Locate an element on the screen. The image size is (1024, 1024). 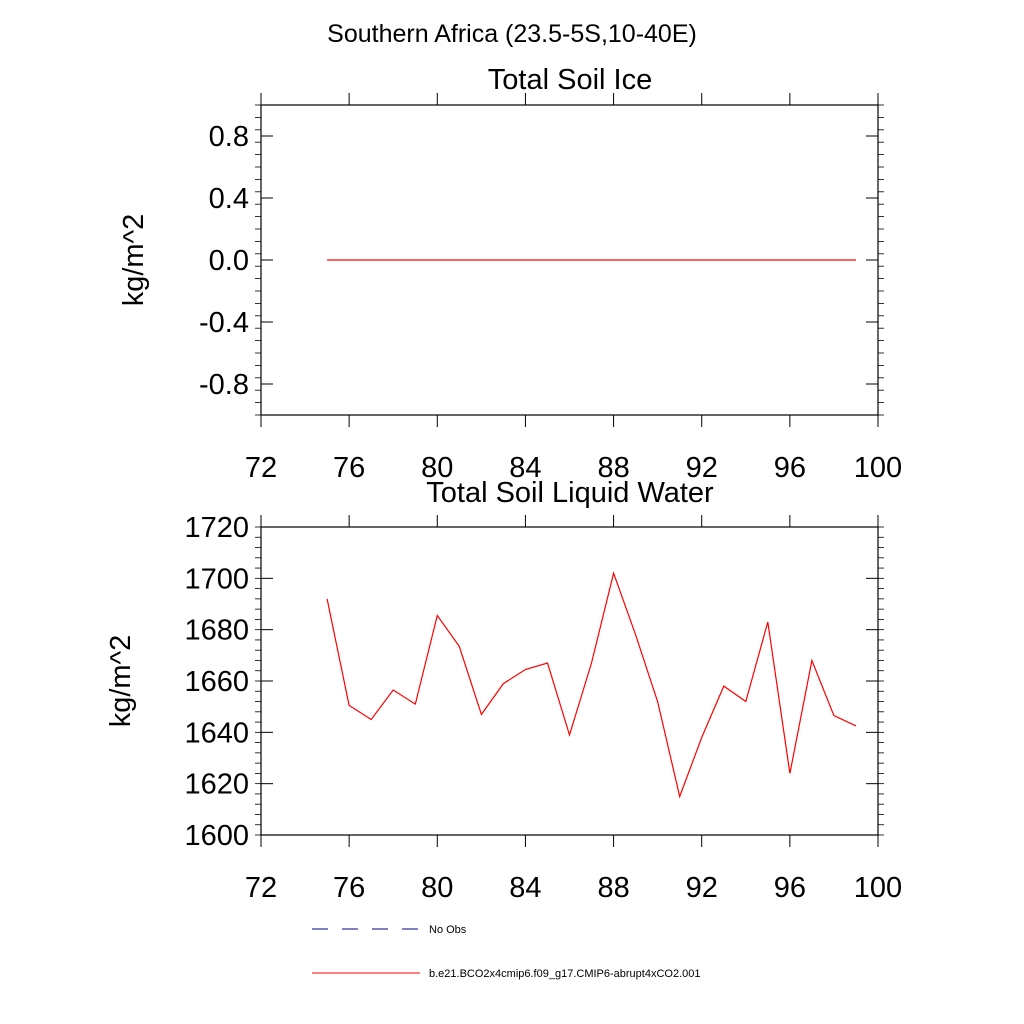
y-tick-label: 1600 is located at coordinates (216, 836).